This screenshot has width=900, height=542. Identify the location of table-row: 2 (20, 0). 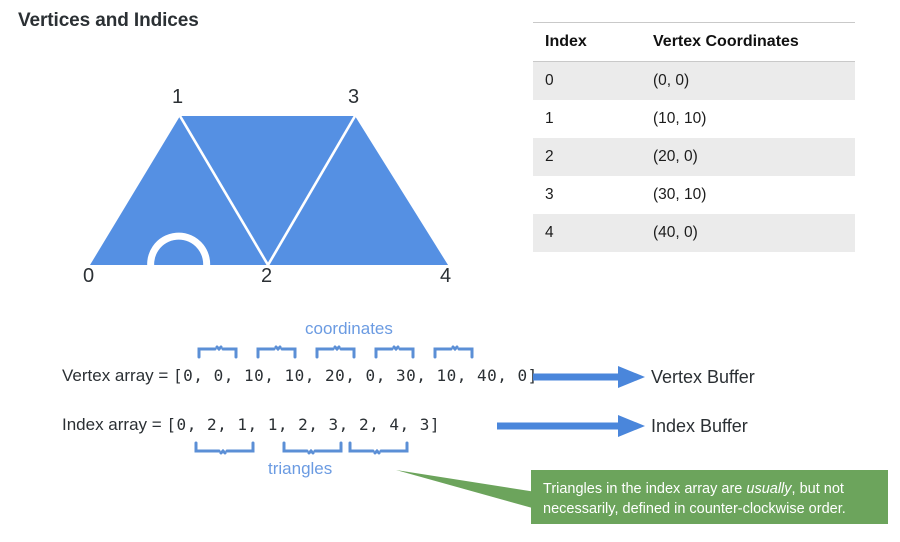
(694, 157).